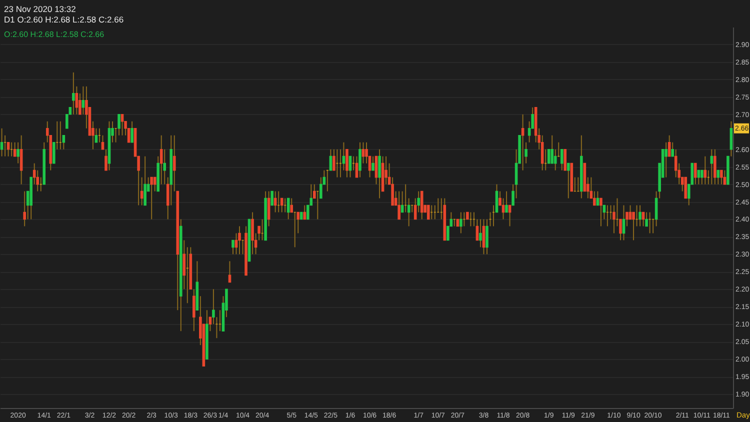 The image size is (750, 422). What do you see at coordinates (64, 19) in the screenshot?
I see `chart-subtitle: D1 O:2.60 H:2.68 L:2.58 C:2.66` at bounding box center [64, 19].